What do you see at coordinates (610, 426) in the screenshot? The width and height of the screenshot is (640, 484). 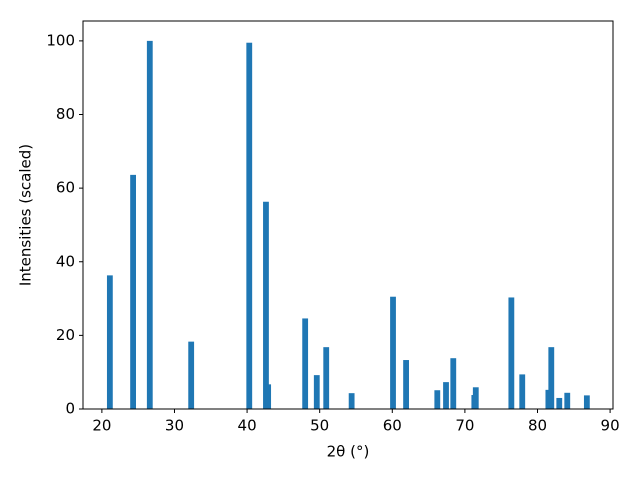 I see `x-tick-label: 90` at bounding box center [610, 426].